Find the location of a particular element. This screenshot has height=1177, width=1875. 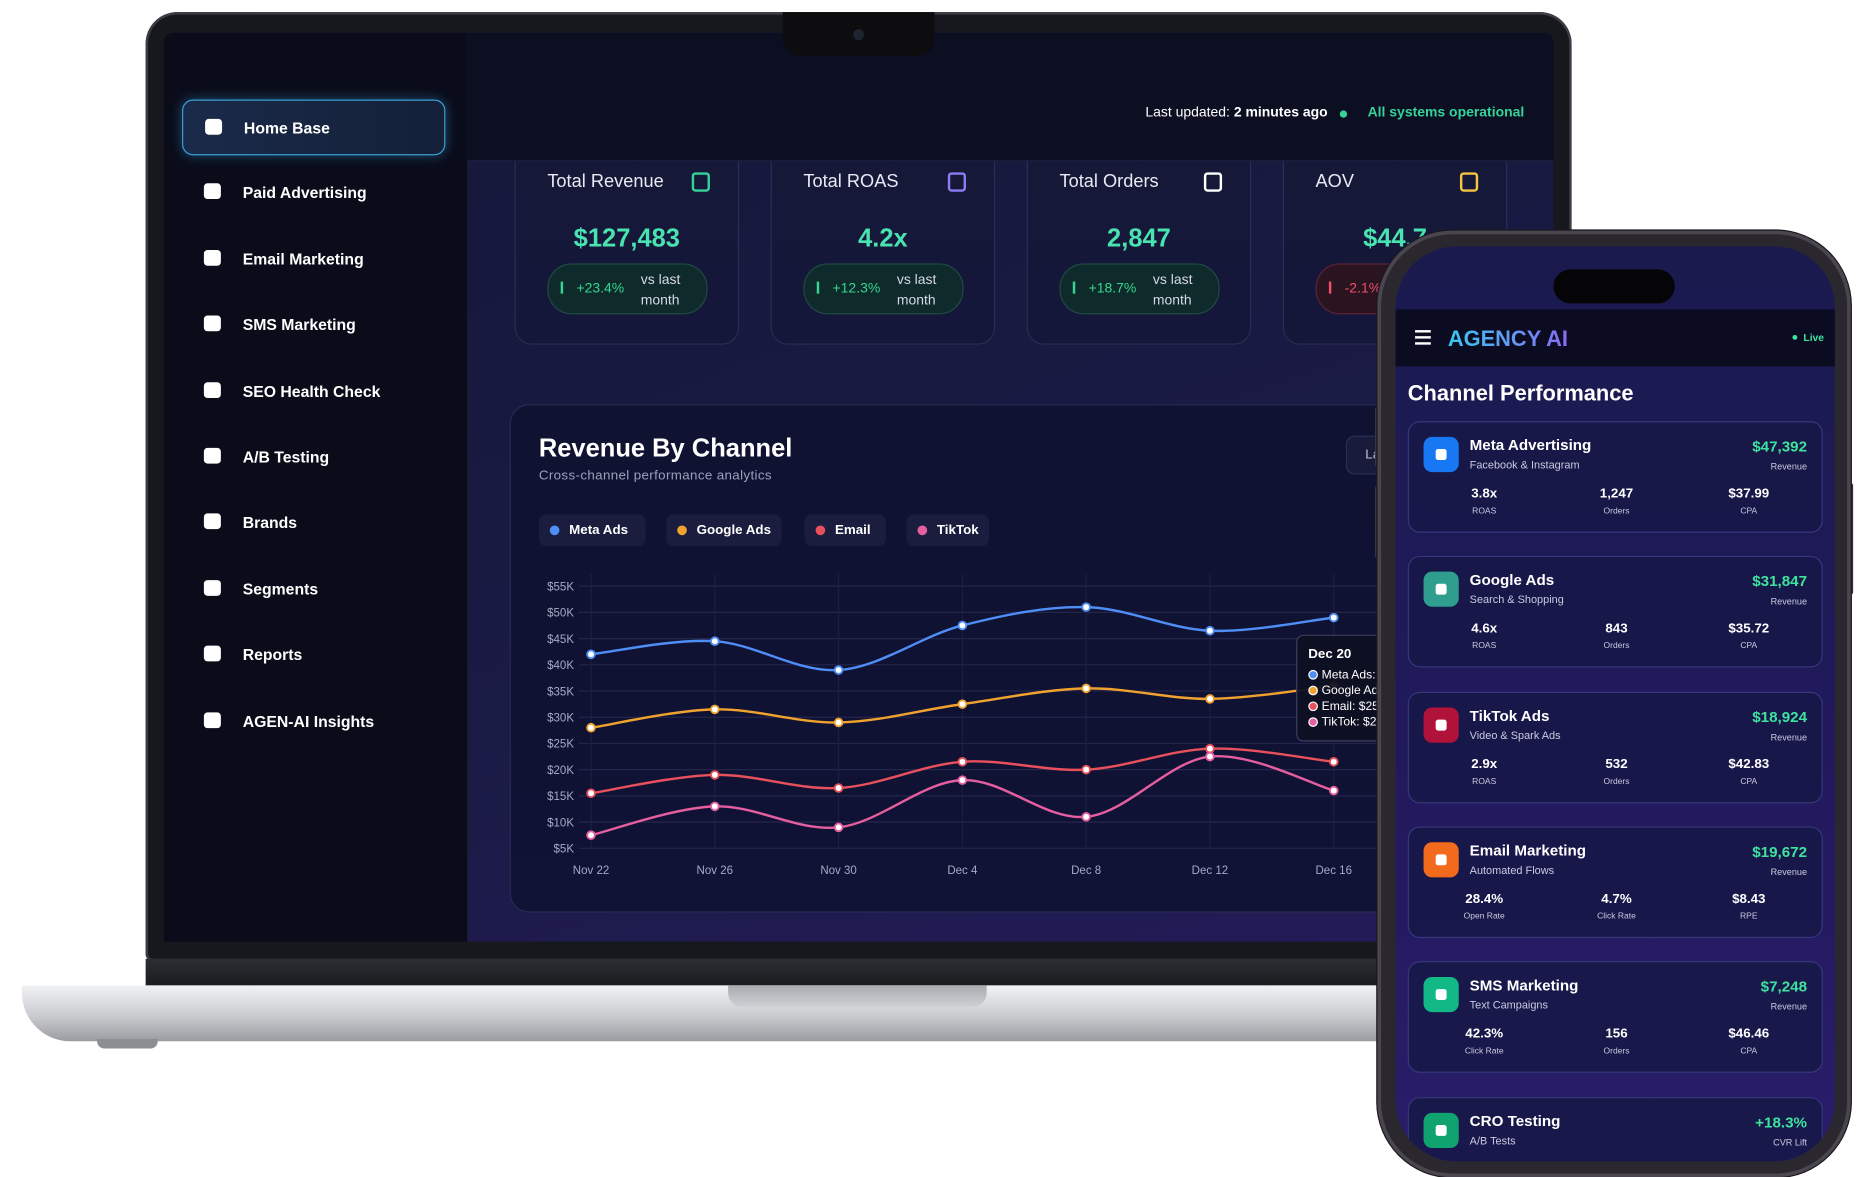

tooltip-title: Dec 20 is located at coordinates (1330, 654).